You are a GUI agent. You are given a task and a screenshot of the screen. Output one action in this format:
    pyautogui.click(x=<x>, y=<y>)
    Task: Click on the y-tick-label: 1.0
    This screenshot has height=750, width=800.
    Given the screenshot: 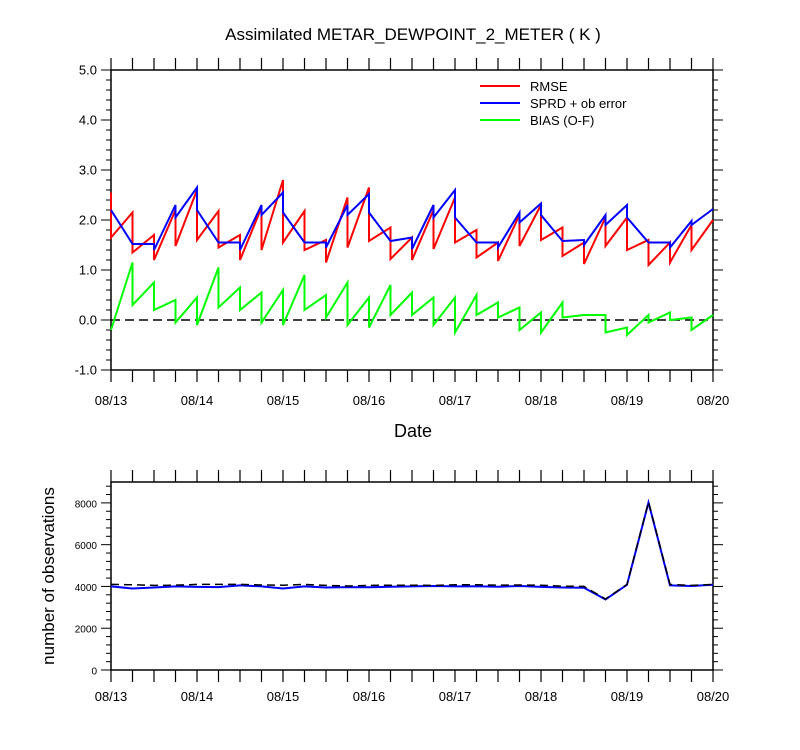 What is the action you would take?
    pyautogui.click(x=88, y=270)
    